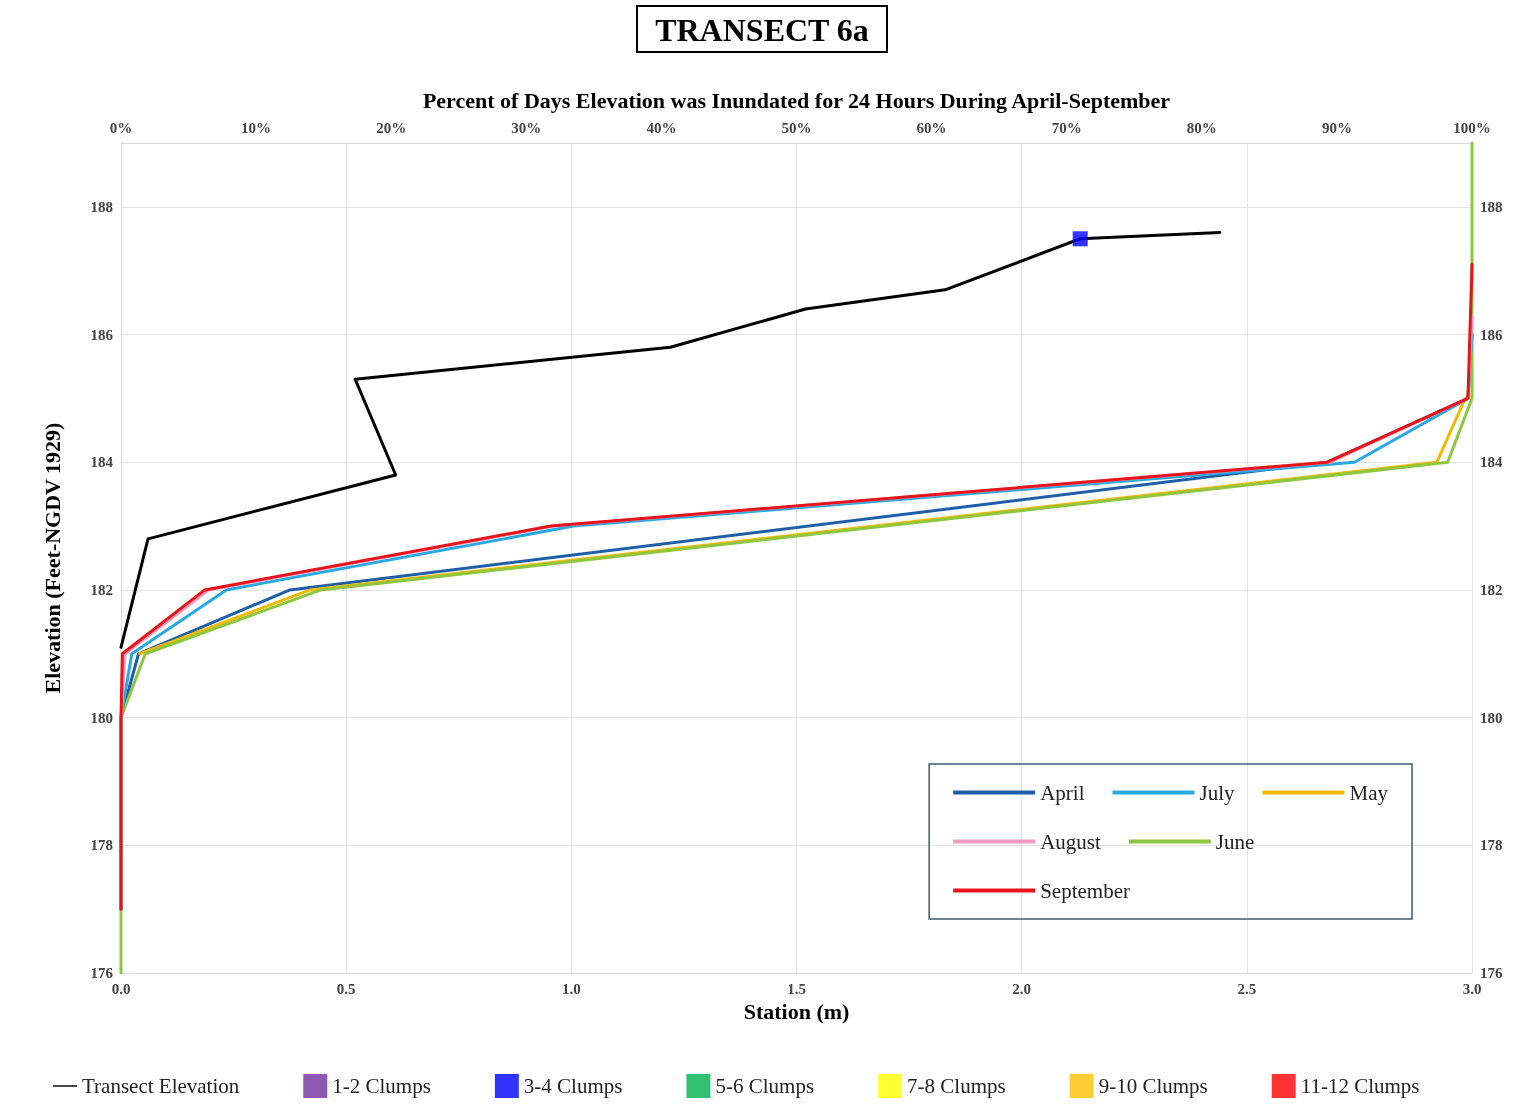  I want to click on legend-label: 5-6 Clumps, so click(765, 1086).